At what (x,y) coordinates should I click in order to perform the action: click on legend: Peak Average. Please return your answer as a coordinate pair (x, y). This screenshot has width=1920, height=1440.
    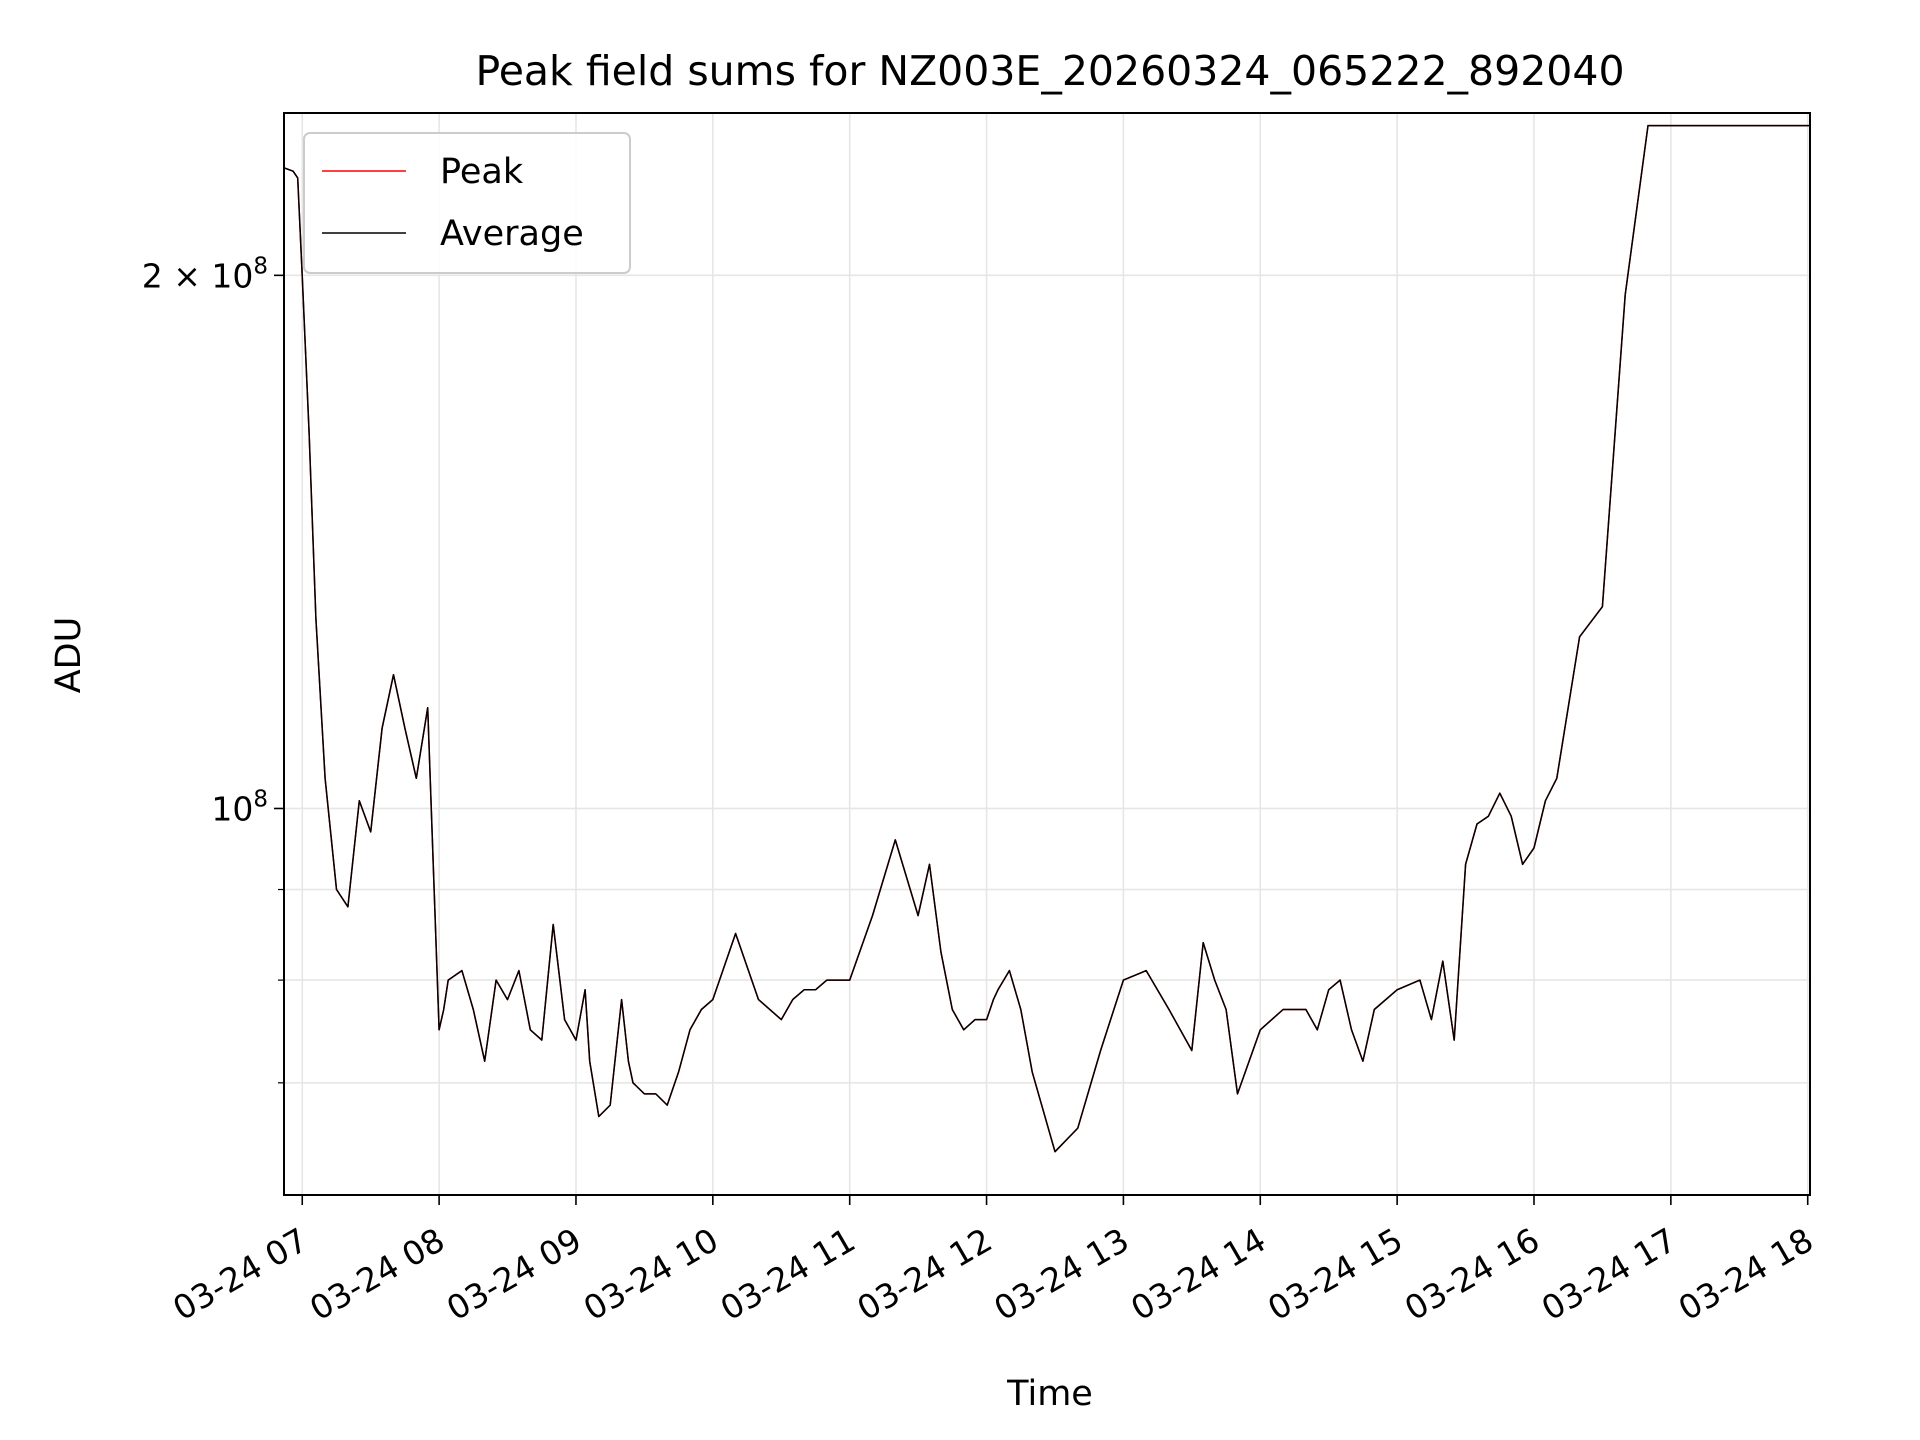
    Looking at the image, I should click on (467, 203).